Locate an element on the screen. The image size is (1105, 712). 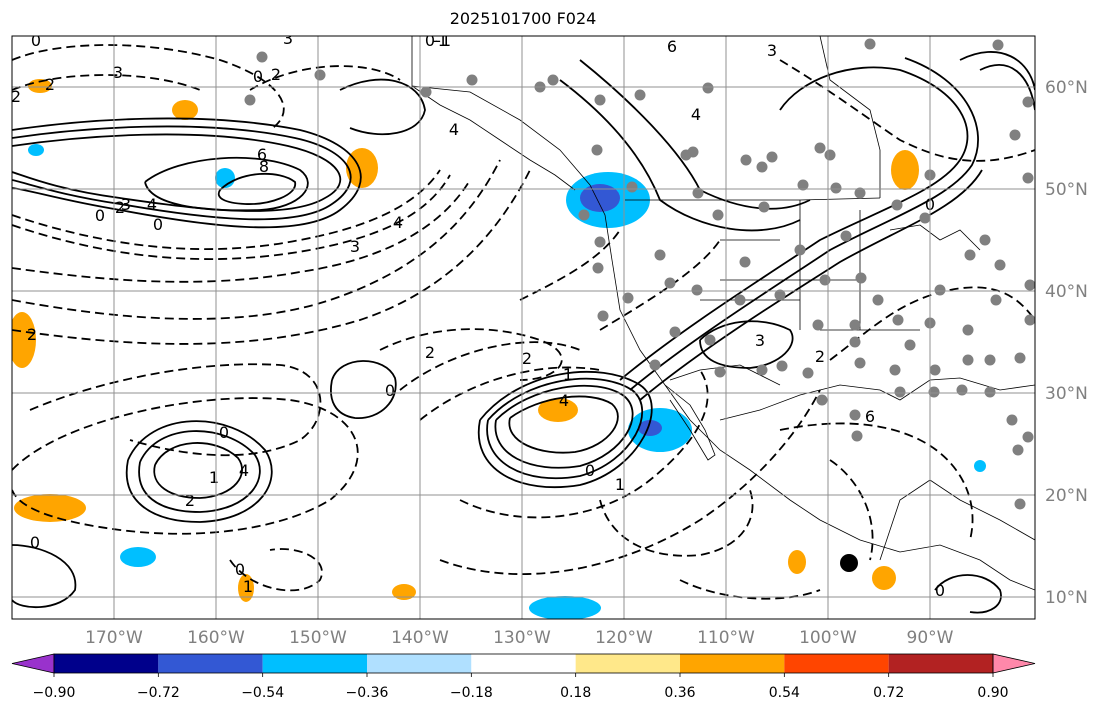
longitude-label: 170°W is located at coordinates (114, 638).